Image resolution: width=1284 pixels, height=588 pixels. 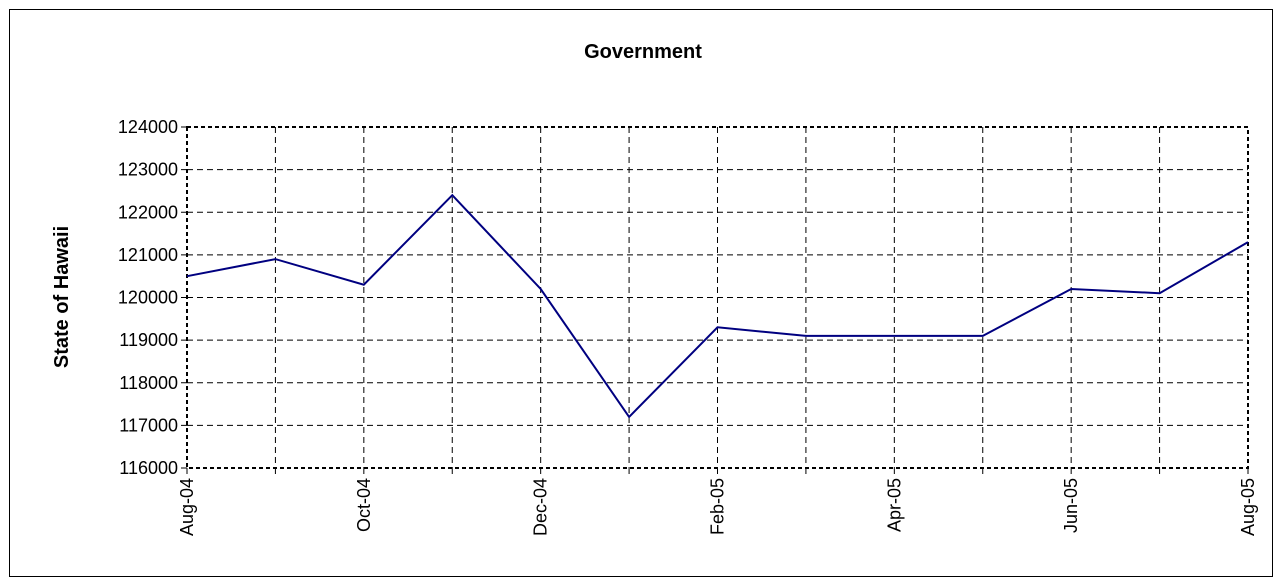 I want to click on x-tick-label: Oct-04, so click(x=364, y=505).